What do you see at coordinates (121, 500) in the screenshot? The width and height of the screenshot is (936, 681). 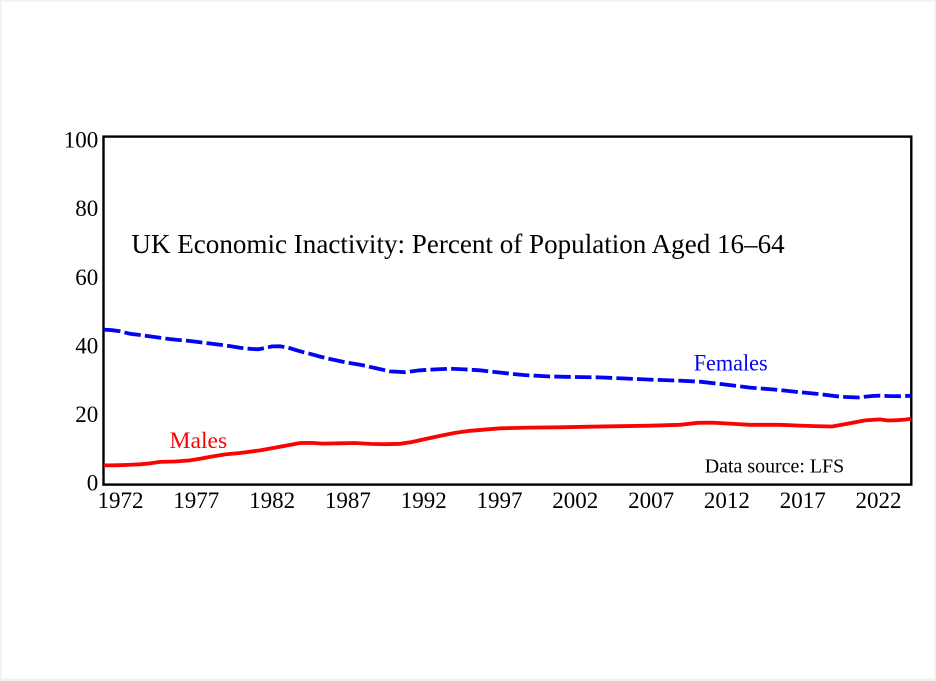 I see `svg-text: 1972` at bounding box center [121, 500].